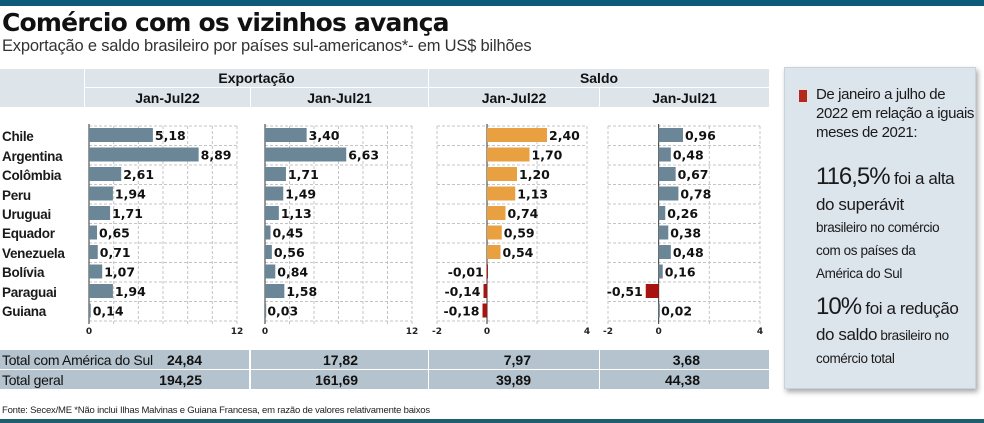 The width and height of the screenshot is (984, 423). What do you see at coordinates (119, 272) in the screenshot?
I see `bar-value-label: 1,07` at bounding box center [119, 272].